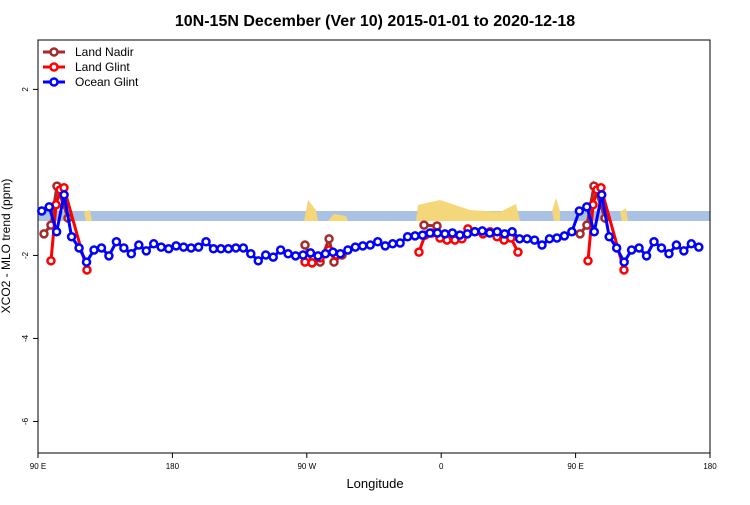 The height and width of the screenshot is (505, 750). What do you see at coordinates (374, 209) in the screenshot?
I see `land-mask` at bounding box center [374, 209].